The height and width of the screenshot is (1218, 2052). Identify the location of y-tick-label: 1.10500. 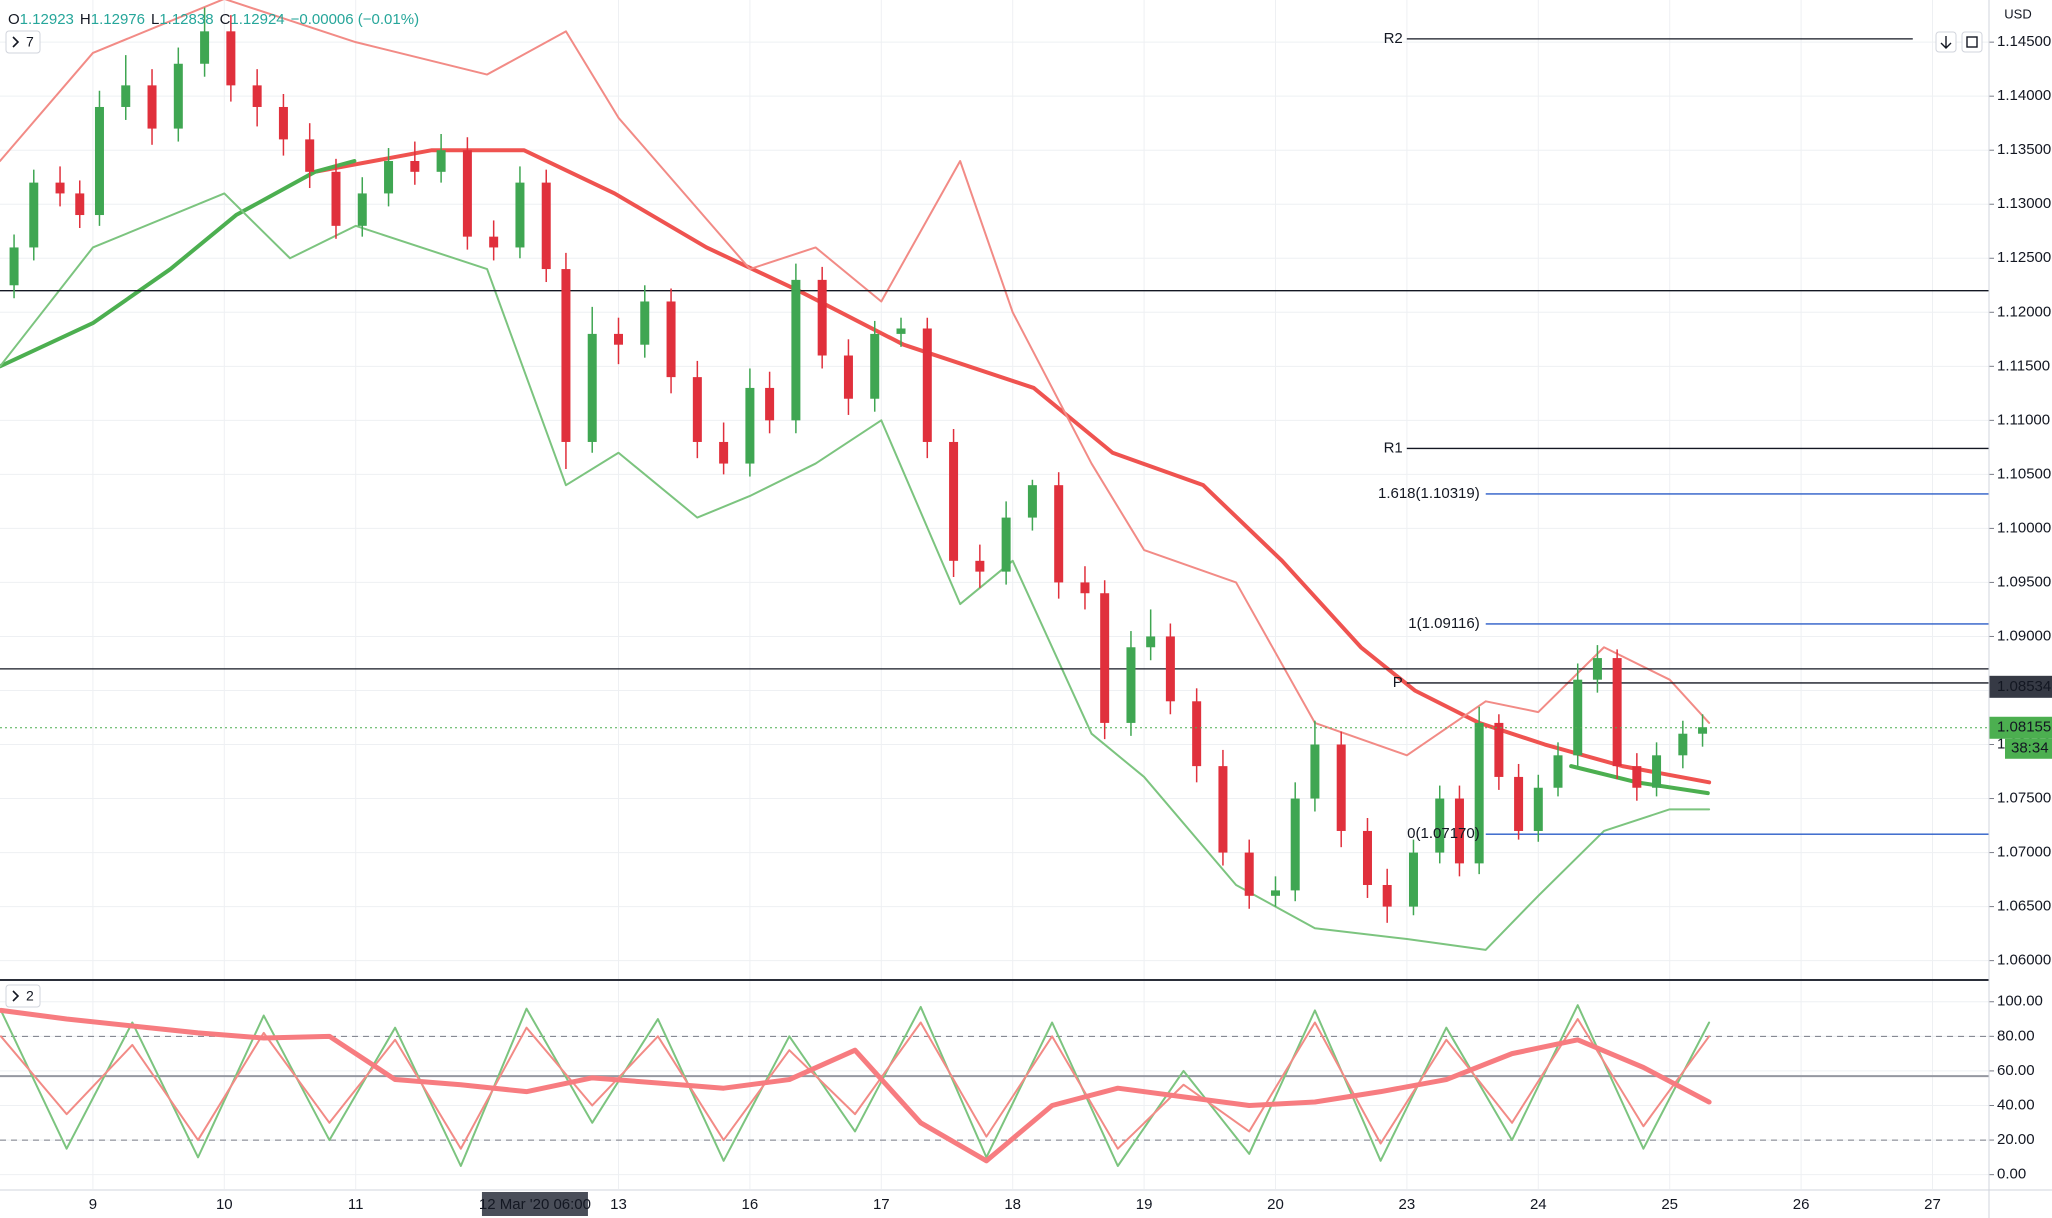
(2024, 473).